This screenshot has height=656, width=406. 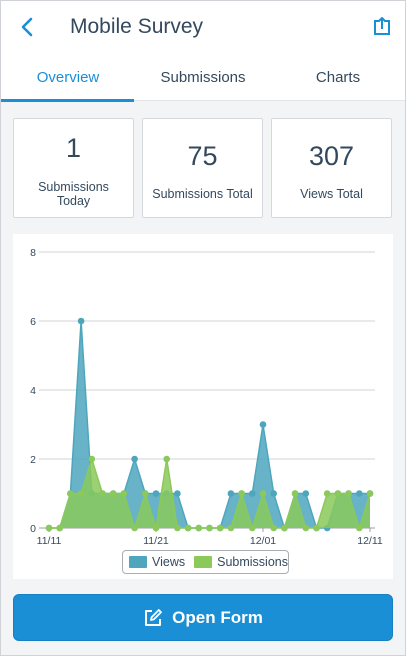 I want to click on legend-item-submissions: Submissions, so click(x=241, y=562).